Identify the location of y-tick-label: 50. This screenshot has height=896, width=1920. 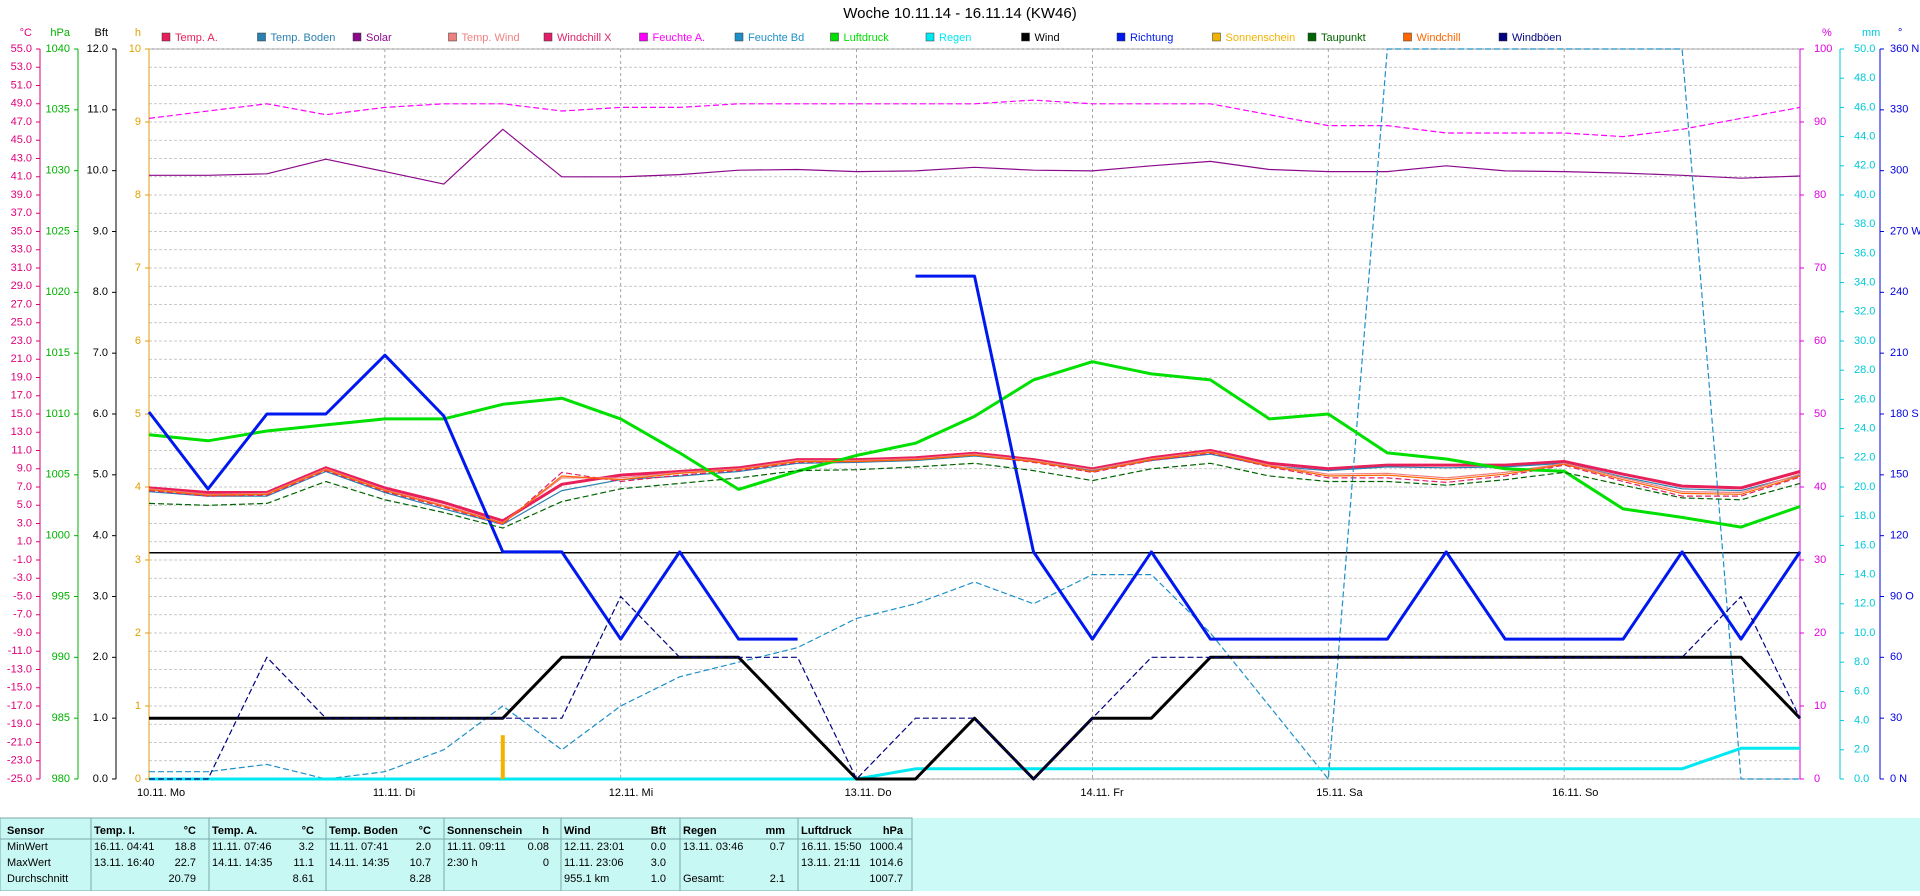
(1820, 414).